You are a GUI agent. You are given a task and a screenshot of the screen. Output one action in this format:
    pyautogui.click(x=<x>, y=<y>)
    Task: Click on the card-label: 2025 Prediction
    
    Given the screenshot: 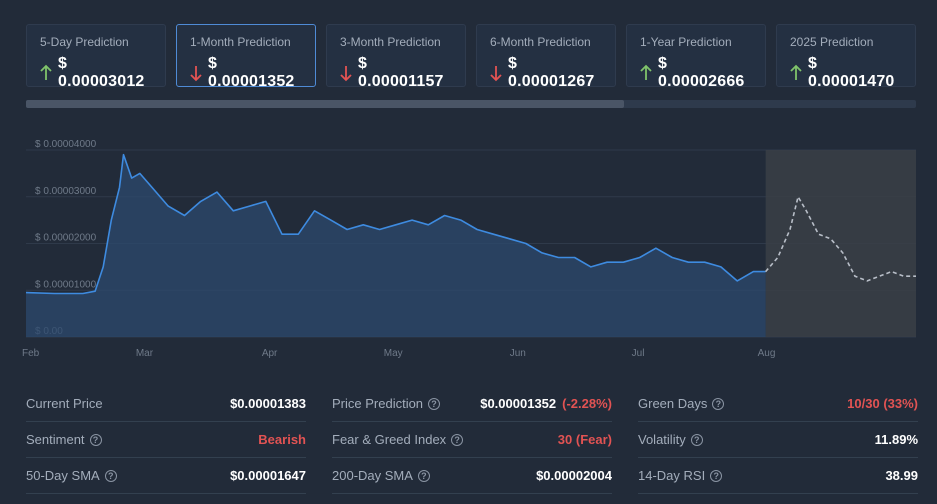 What is the action you would take?
    pyautogui.click(x=832, y=42)
    